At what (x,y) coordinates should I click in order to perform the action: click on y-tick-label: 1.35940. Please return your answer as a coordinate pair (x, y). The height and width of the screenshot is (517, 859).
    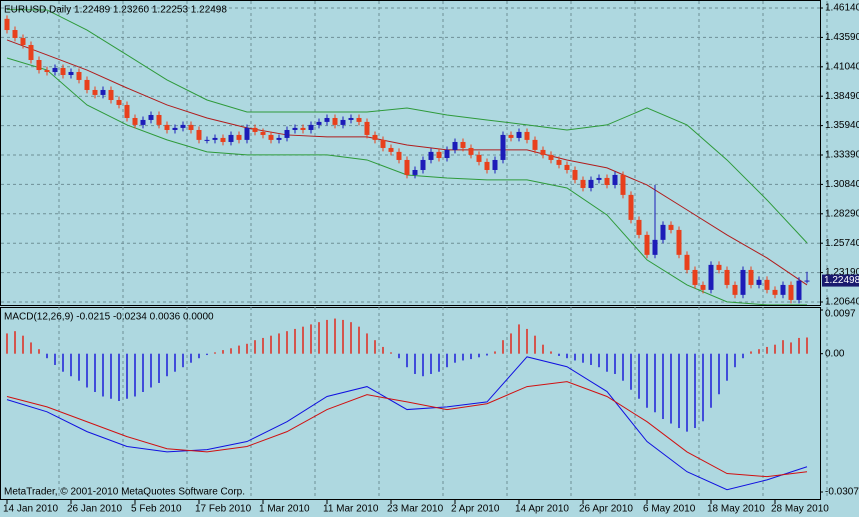
    Looking at the image, I should click on (842, 125).